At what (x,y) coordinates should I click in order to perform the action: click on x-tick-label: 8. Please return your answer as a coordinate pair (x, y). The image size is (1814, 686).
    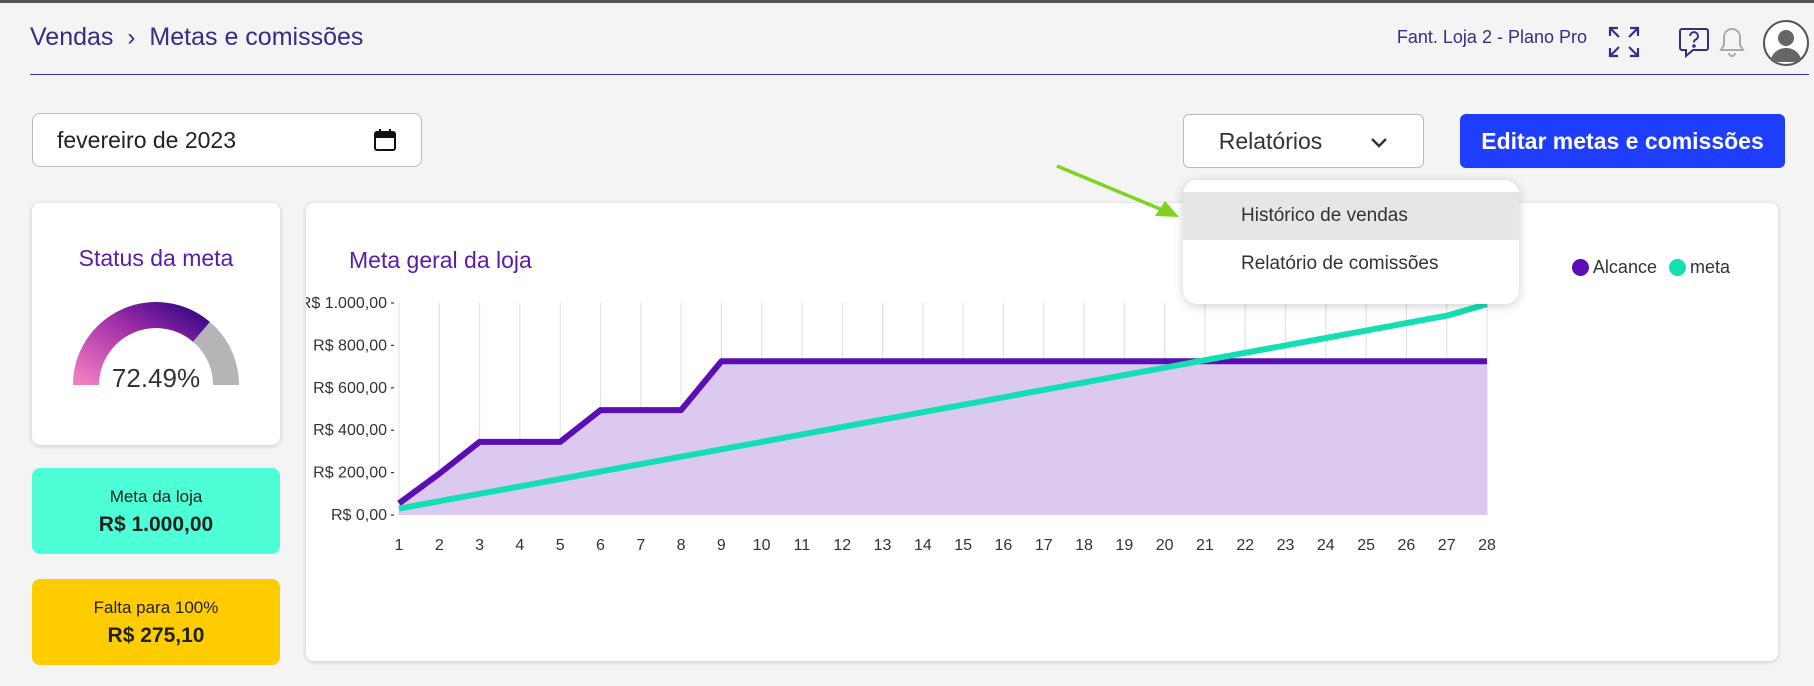
    Looking at the image, I should click on (681, 545).